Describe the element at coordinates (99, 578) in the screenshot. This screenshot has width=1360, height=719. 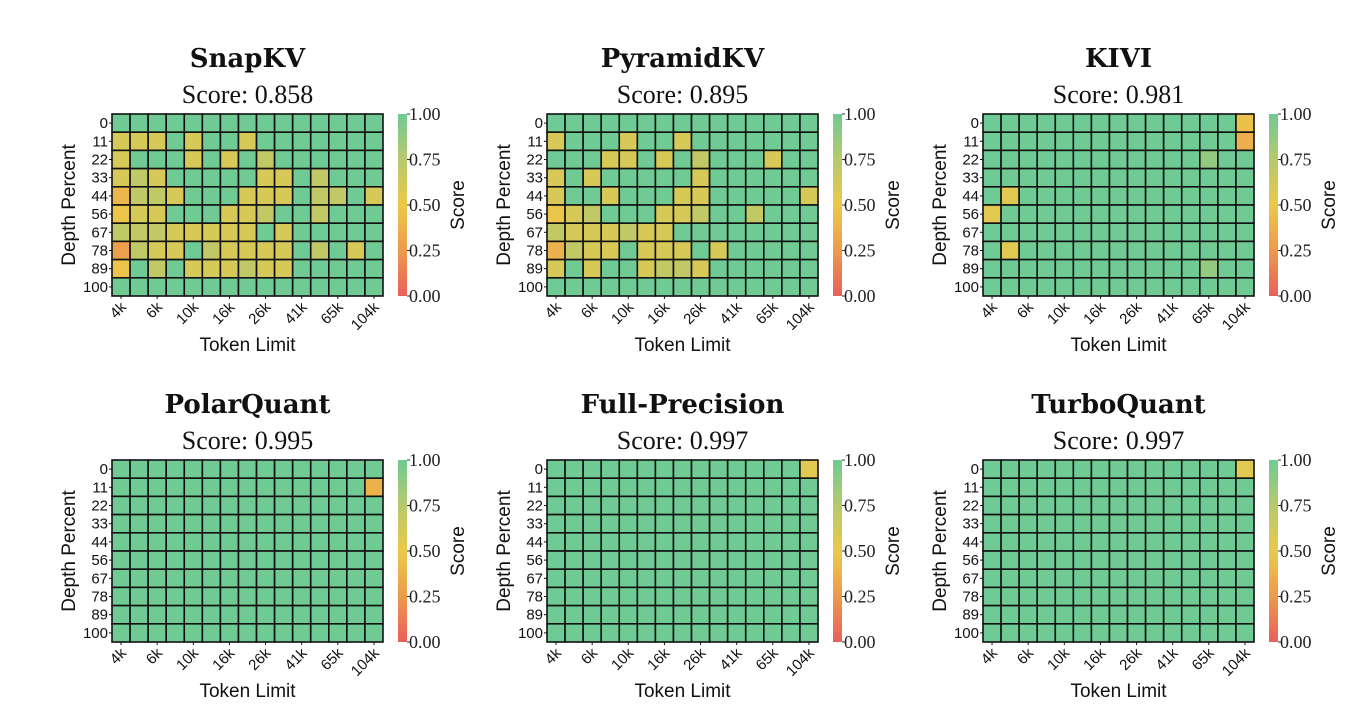
I see `y-tick-label: 67` at that location.